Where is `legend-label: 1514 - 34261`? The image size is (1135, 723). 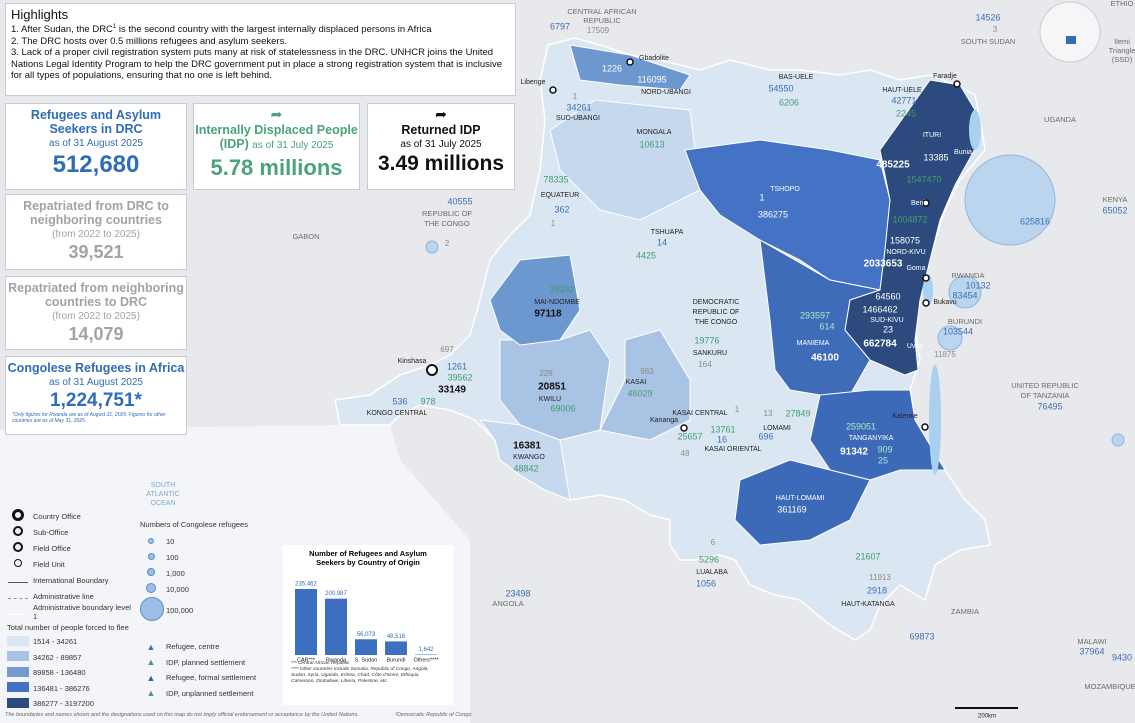 legend-label: 1514 - 34261 is located at coordinates (55, 642).